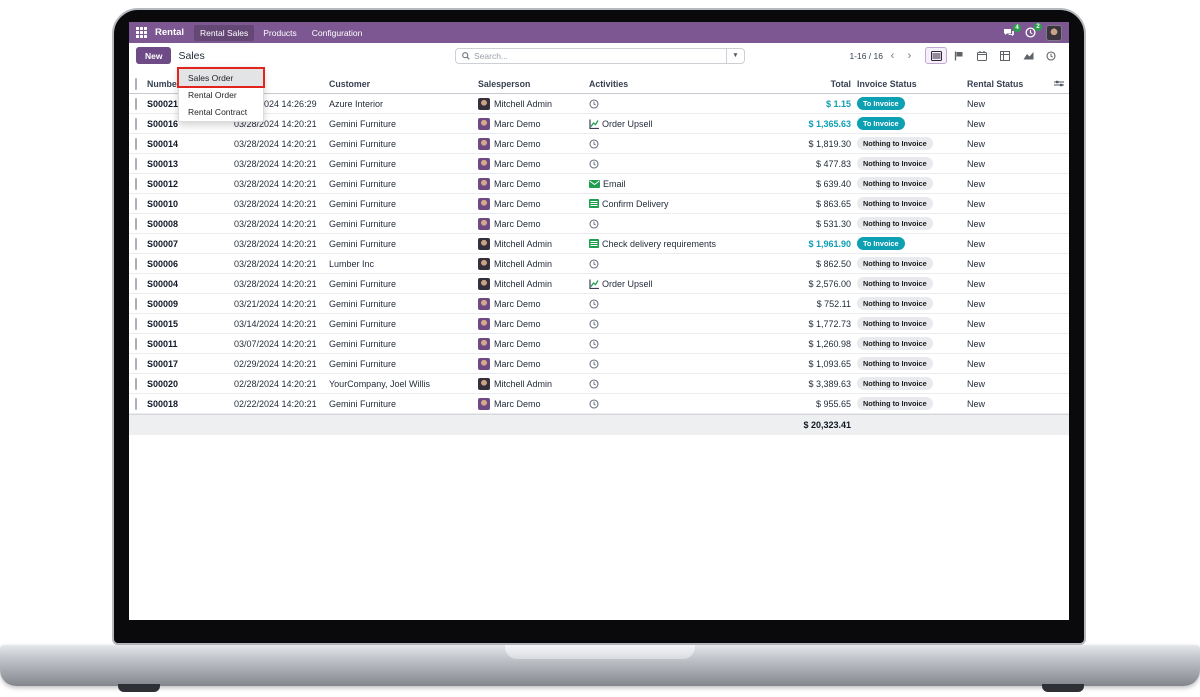 The width and height of the screenshot is (1200, 697). I want to click on menu-rental-sales: Rental Sales, so click(224, 32).